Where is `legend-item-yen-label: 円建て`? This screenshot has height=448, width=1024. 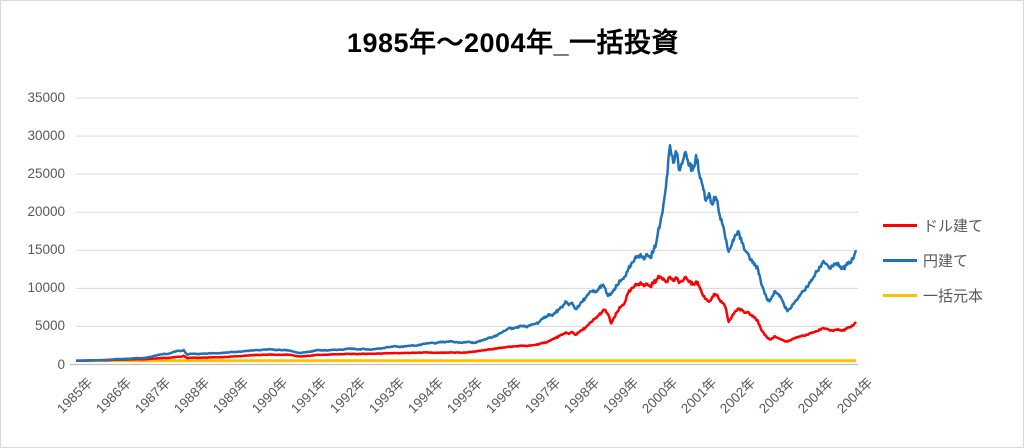
legend-item-yen-label: 円建て is located at coordinates (946, 261).